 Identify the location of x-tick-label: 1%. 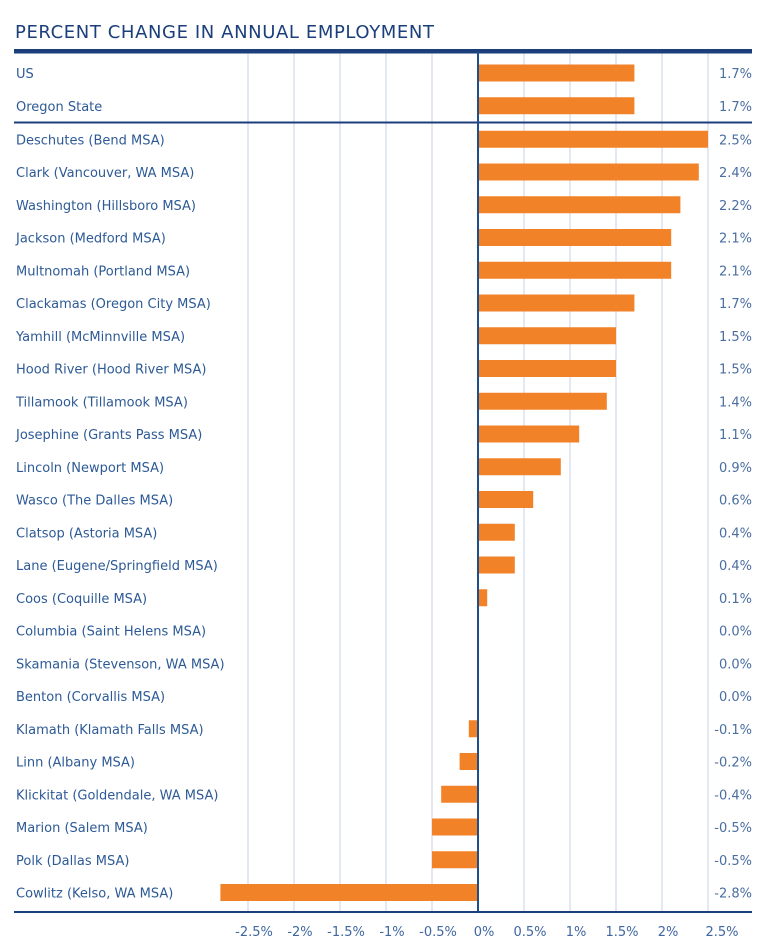
(576, 932).